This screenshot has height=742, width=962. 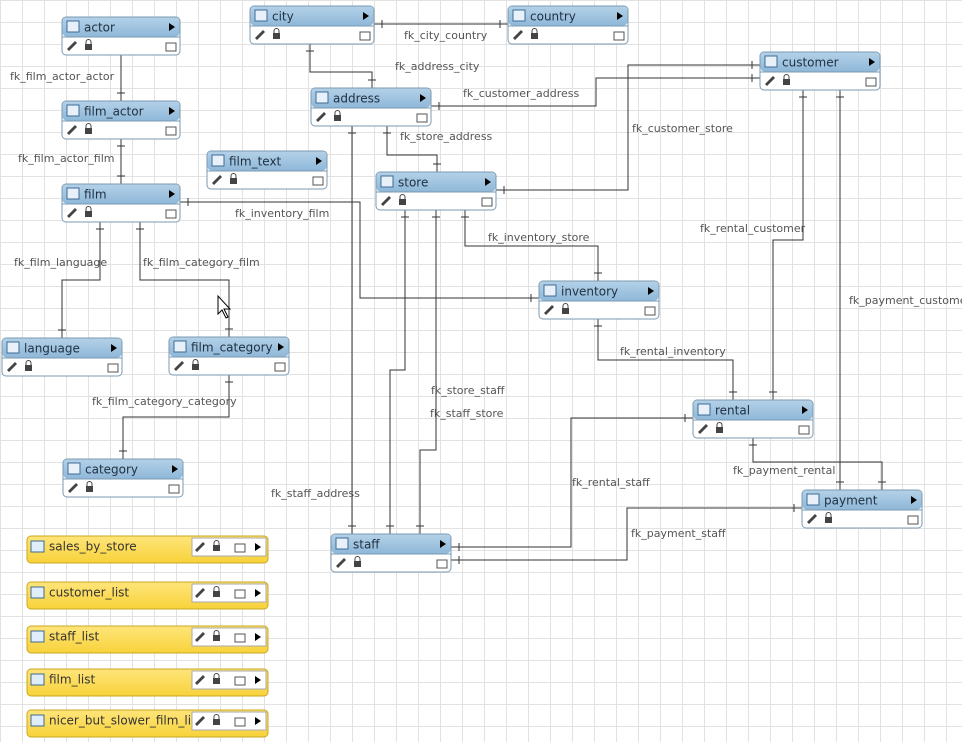 I want to click on view-name: sales_by_store, so click(x=93, y=547).